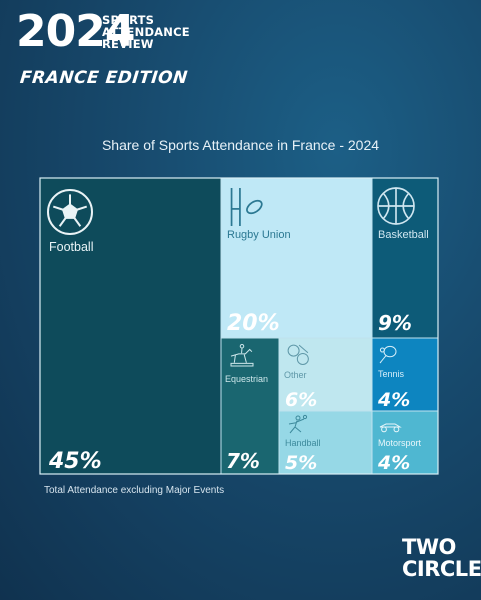 Image resolution: width=481 pixels, height=600 pixels. I want to click on treemap-cell-handball: Handball 5%, so click(325, 442).